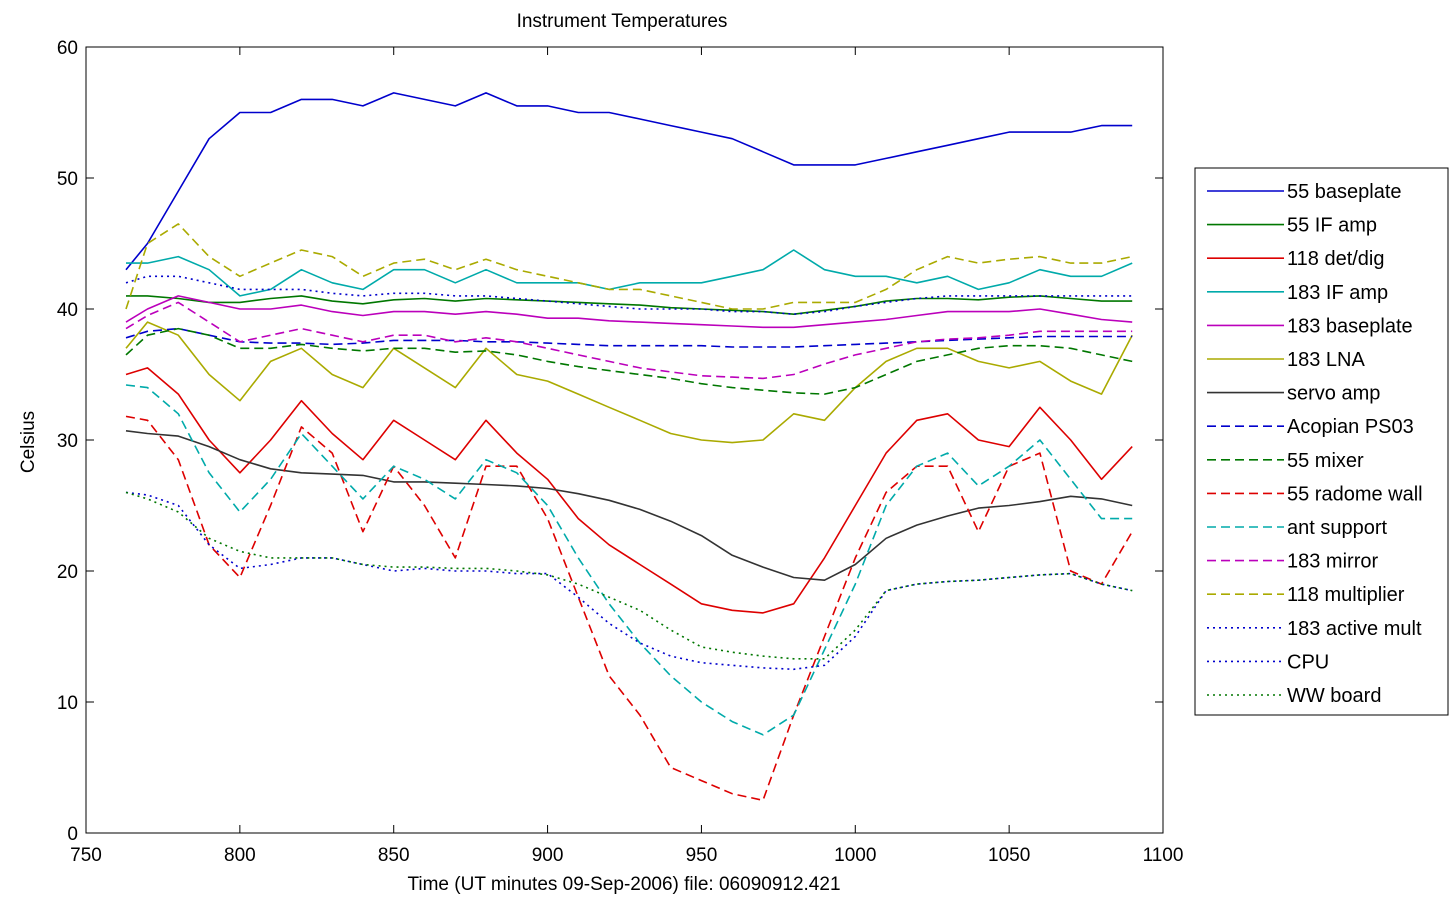  Describe the element at coordinates (622, 21) in the screenshot. I see `chart-title: Instrument Temperatures` at that location.